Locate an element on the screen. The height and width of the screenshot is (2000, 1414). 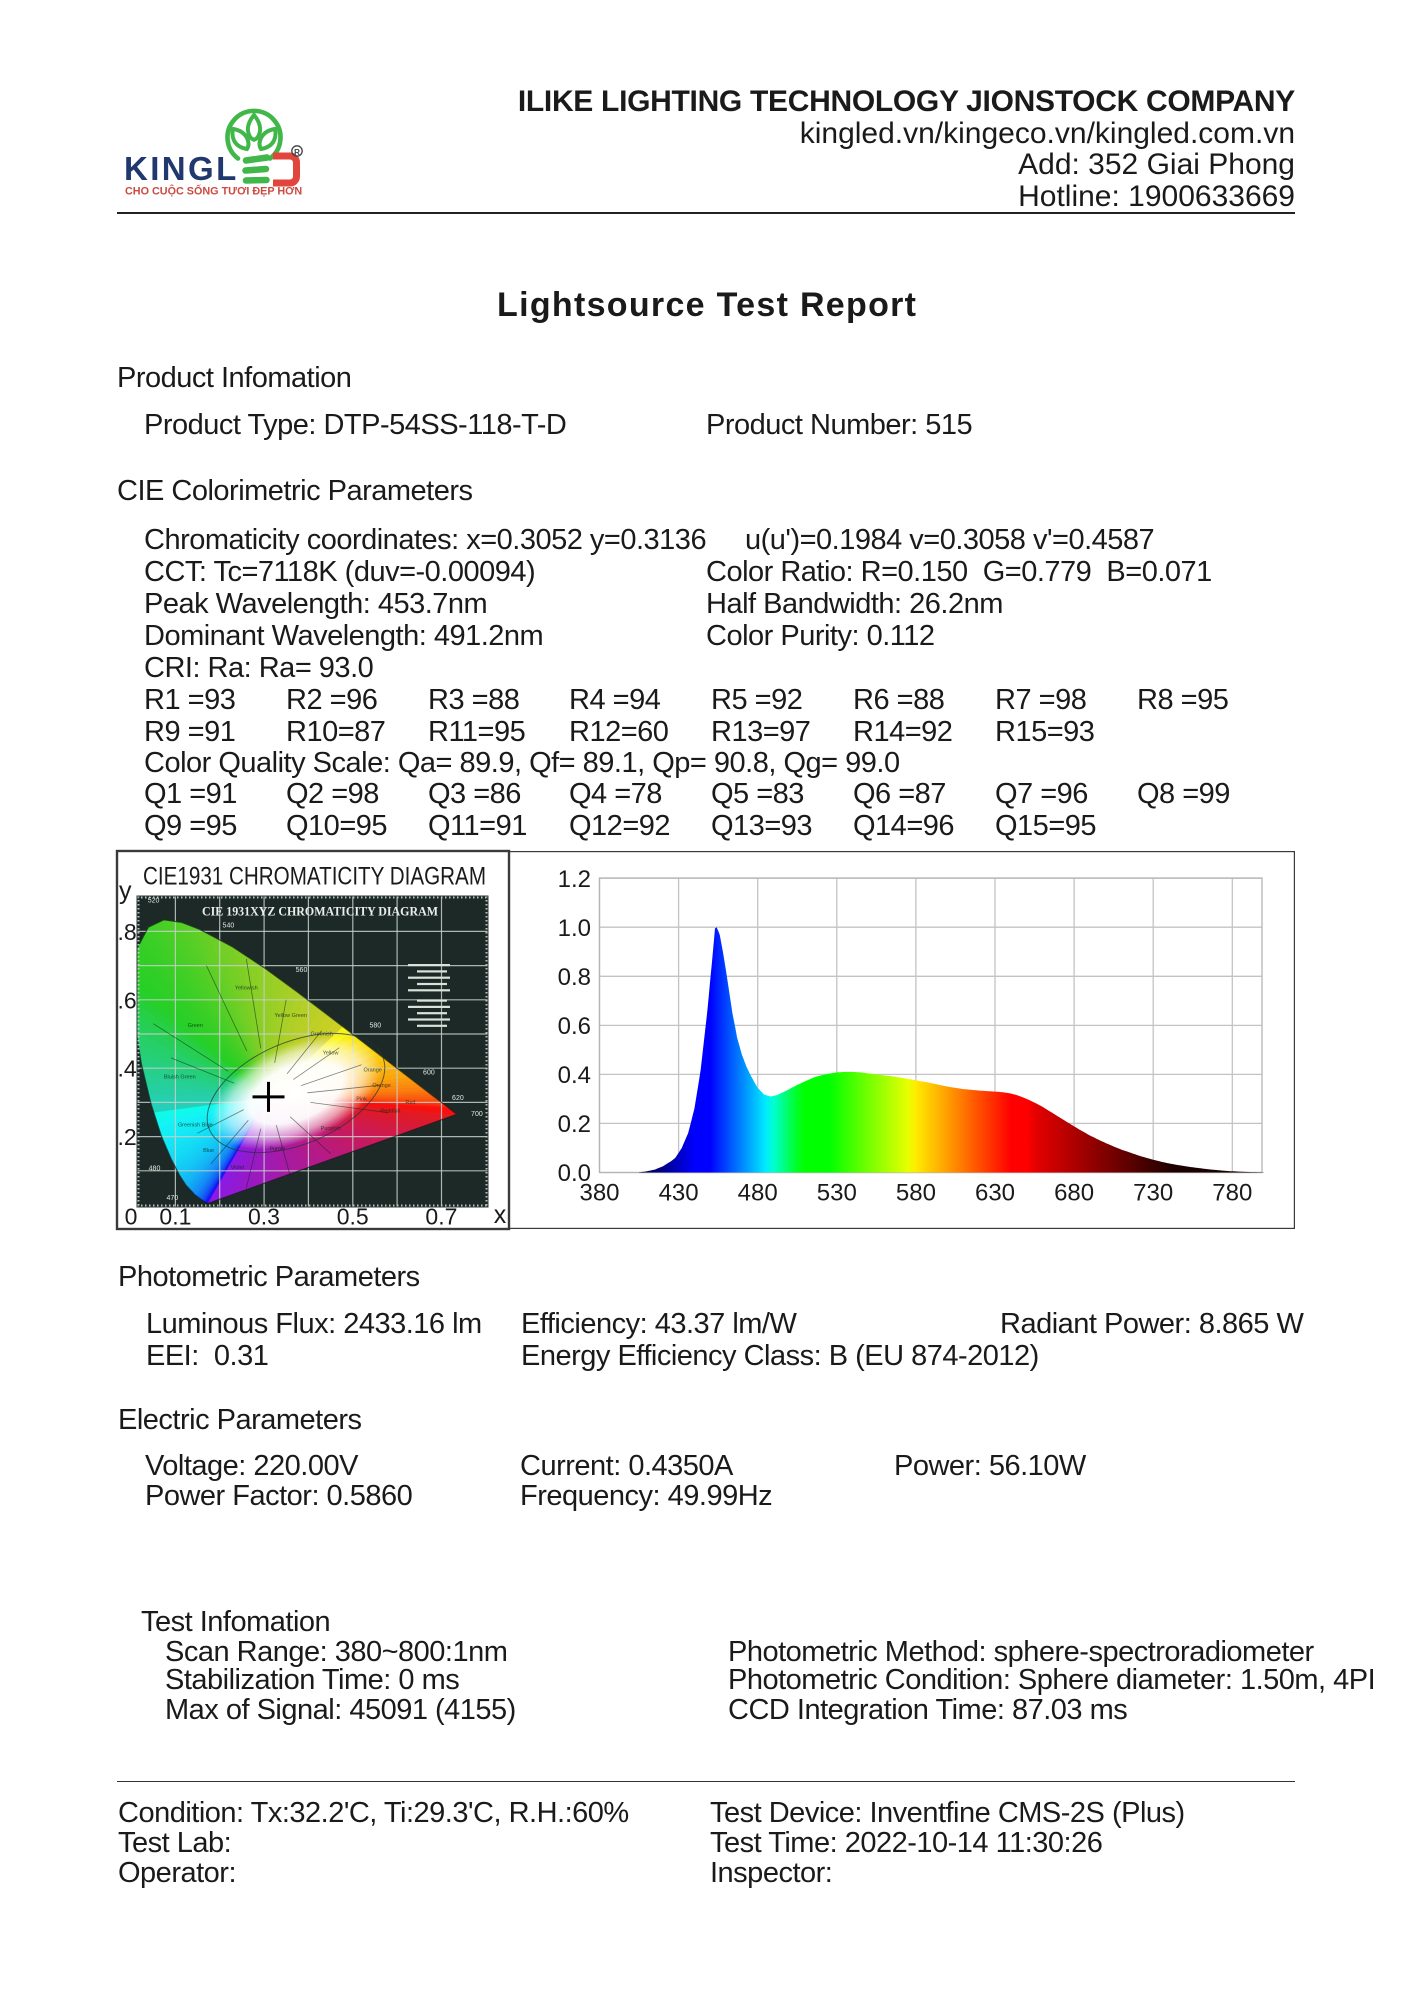
svg-text: .2 is located at coordinates (127, 1137).